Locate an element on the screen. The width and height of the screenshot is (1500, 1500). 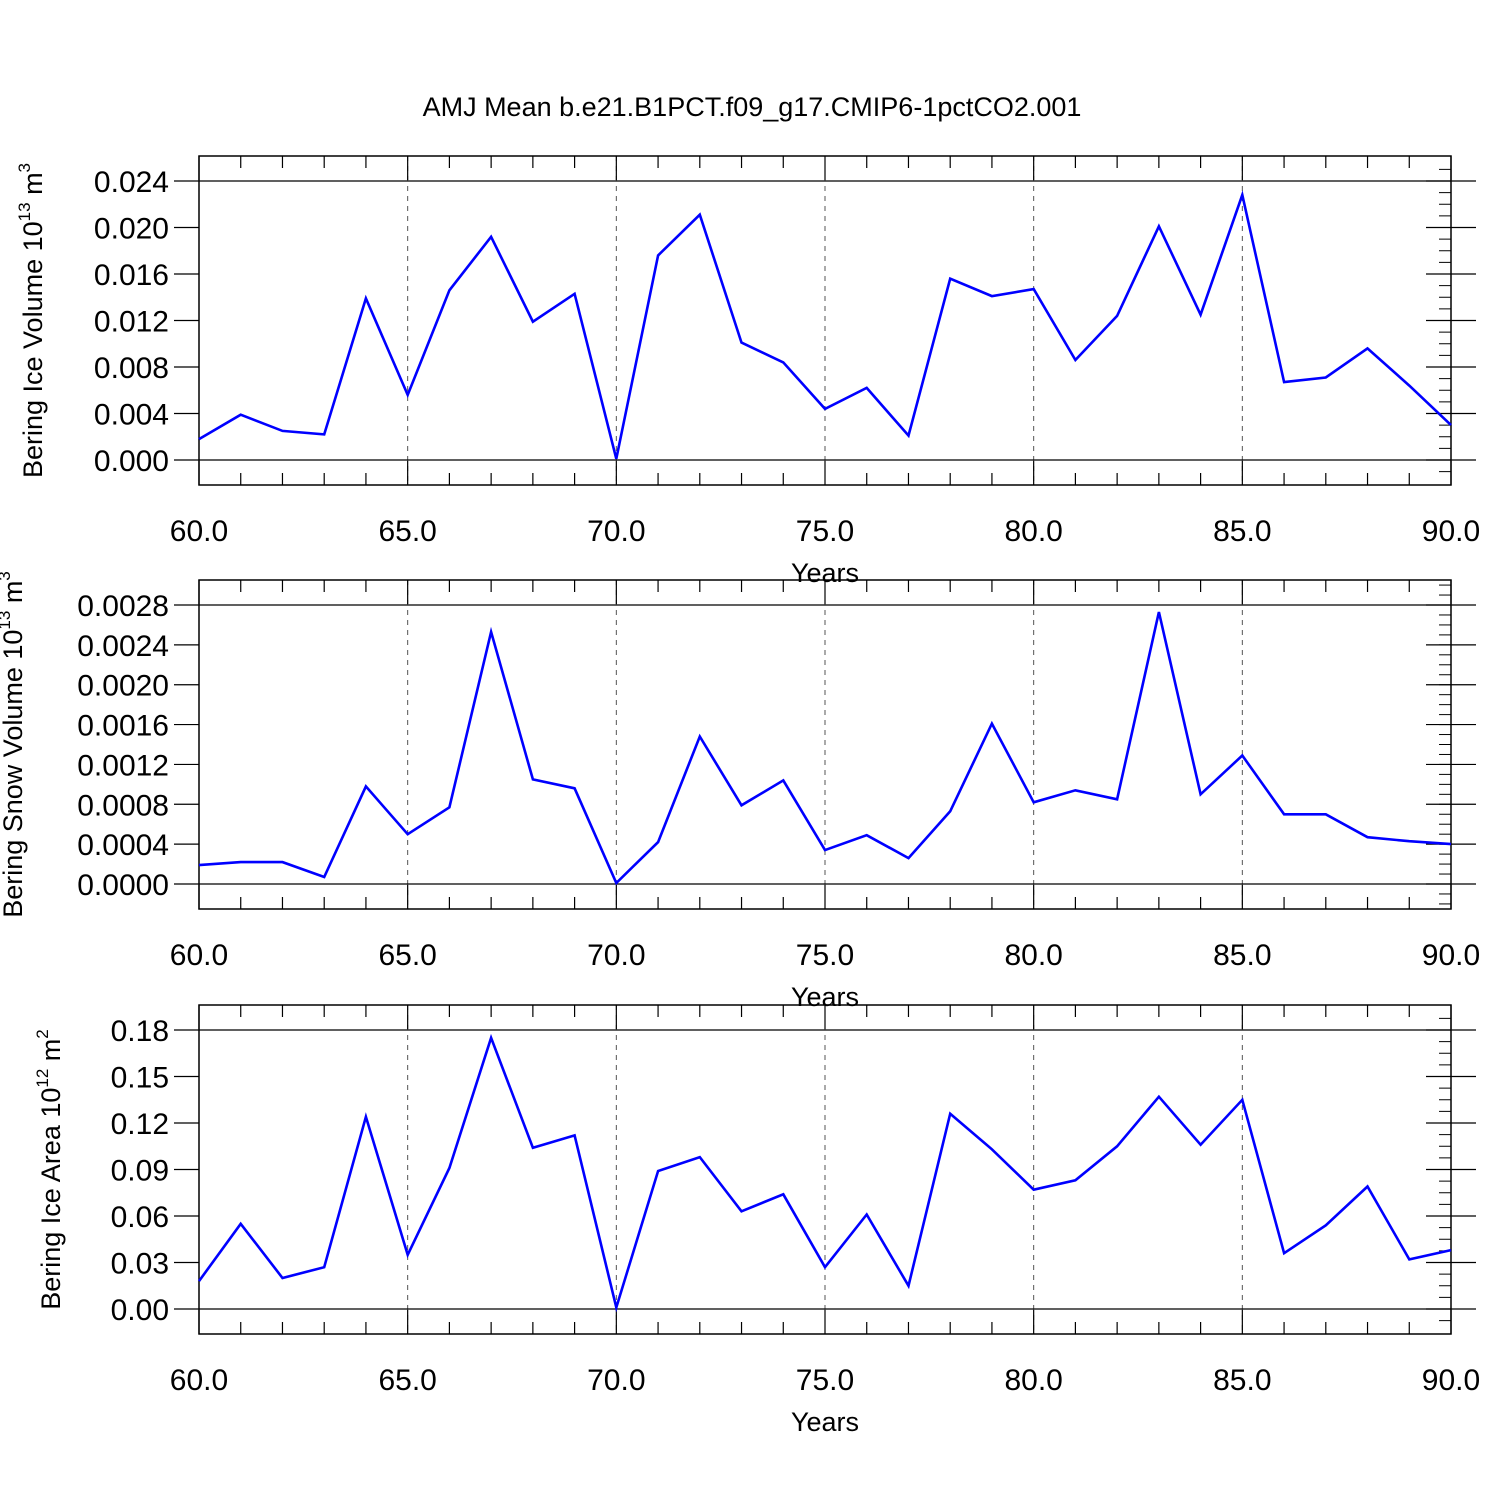
y-tick-label: 0.0012 is located at coordinates (123, 765).